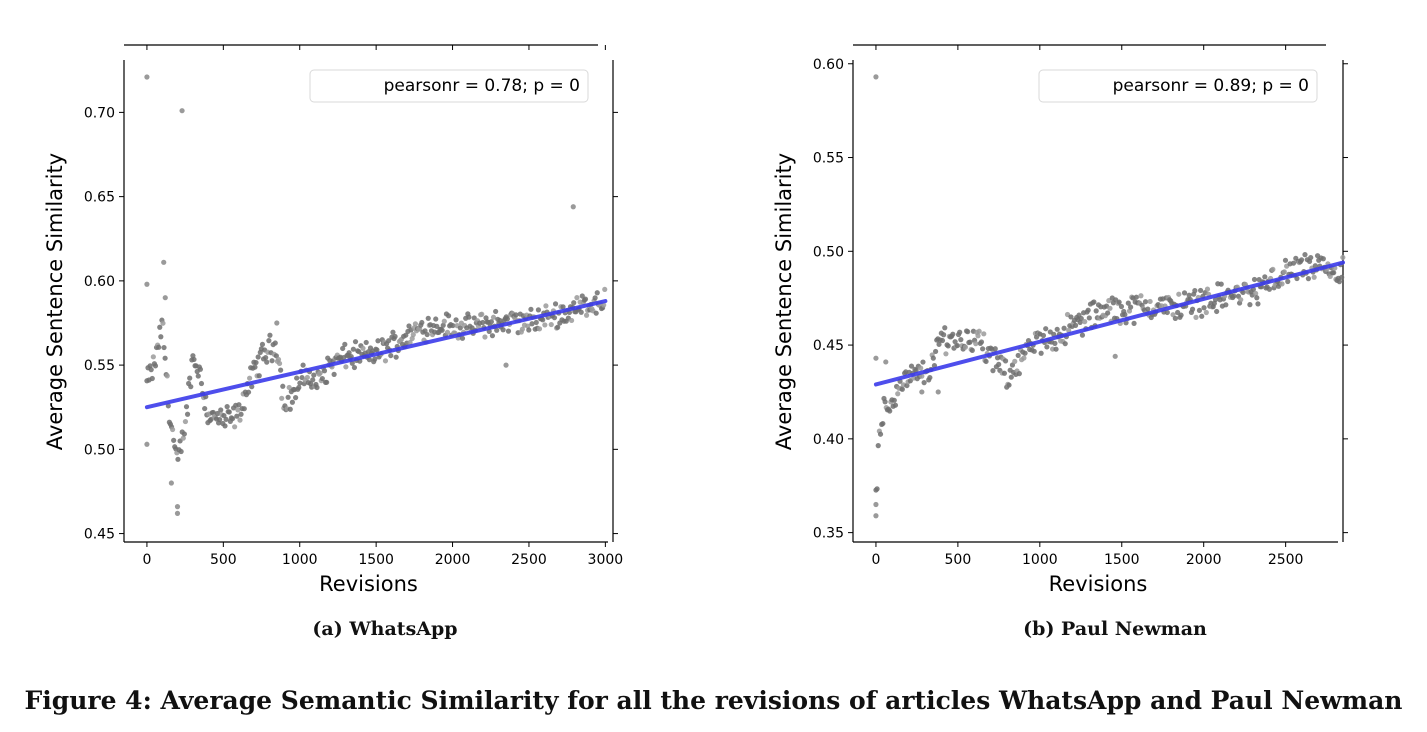 The width and height of the screenshot is (1427, 732). Describe the element at coordinates (1115, 629) in the screenshot. I see `caption-paul-newman: (b) Paul Newman` at that location.